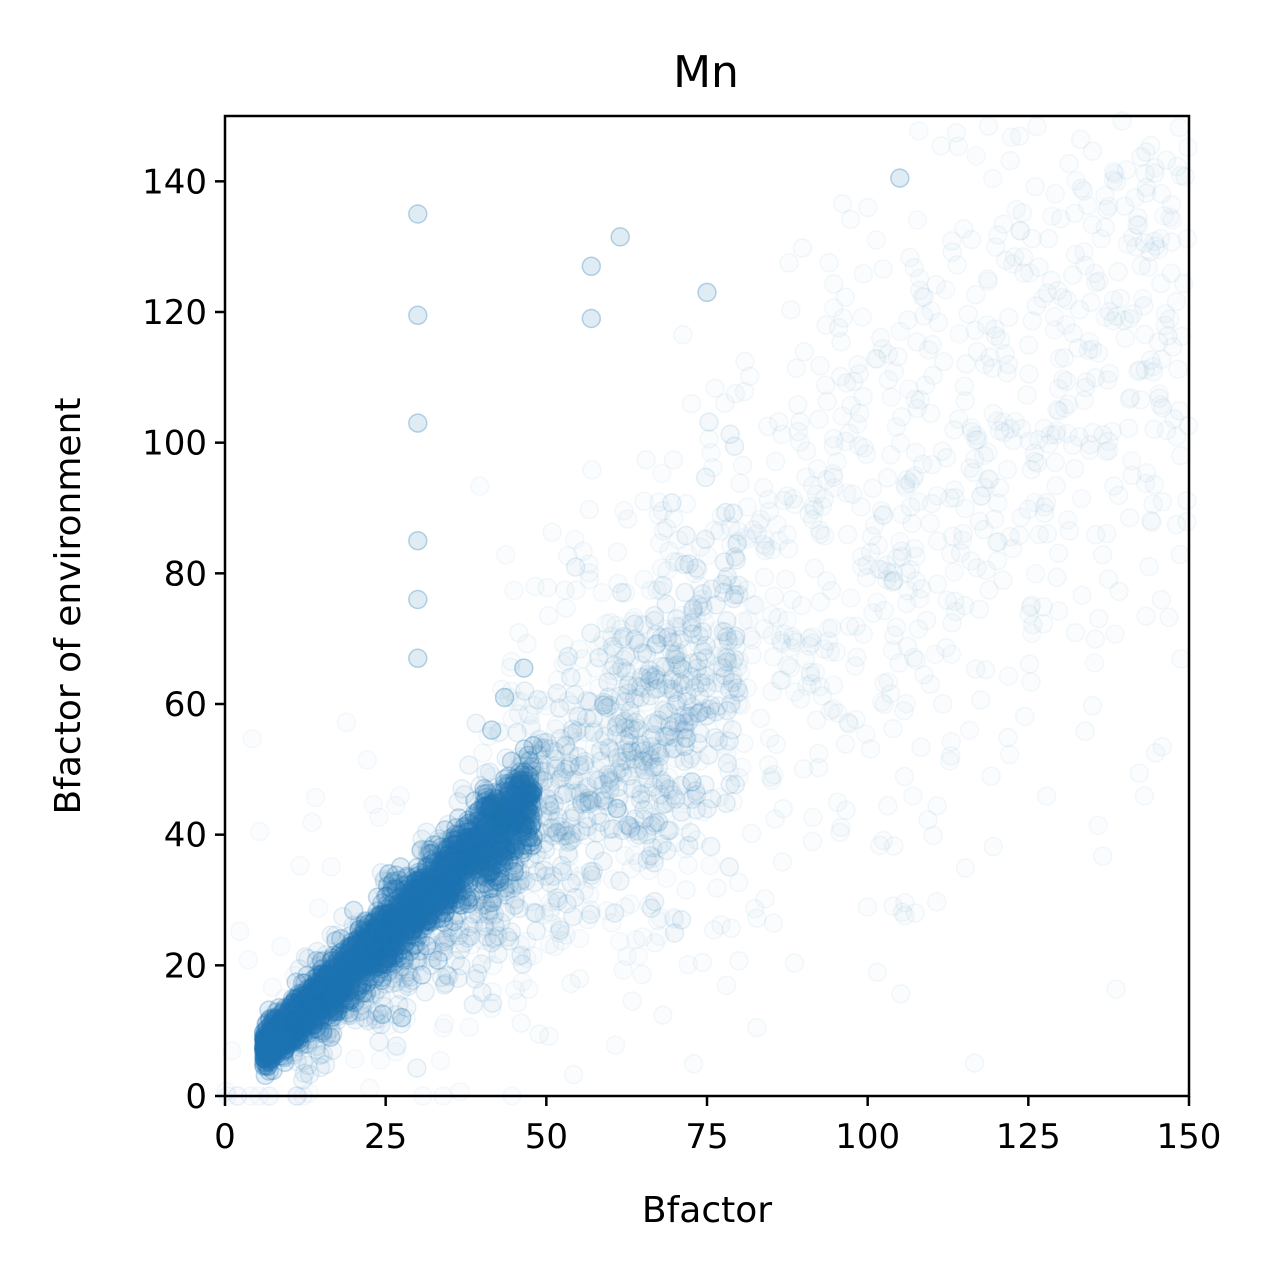 This screenshot has height=1280, width=1280. Describe the element at coordinates (717, 1126) in the screenshot. I see `x-axis: 0 25 50 75 100 125 150` at that location.